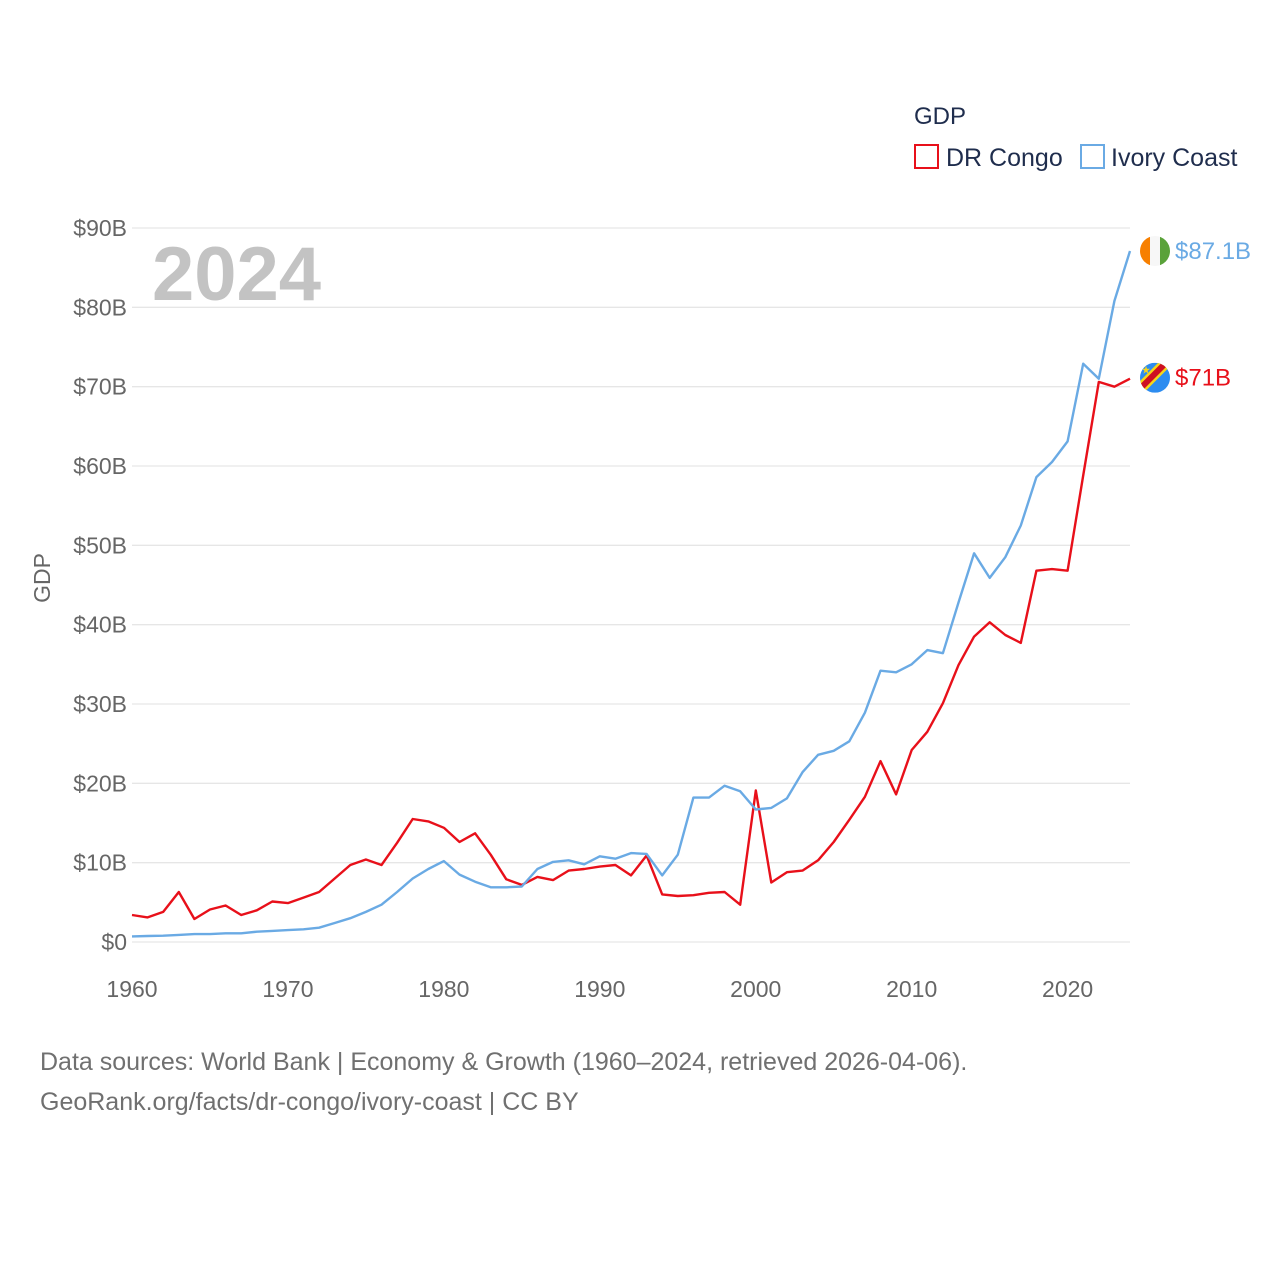  Describe the element at coordinates (1092, 156) in the screenshot. I see `legend-swatch-ivory-coast` at that location.